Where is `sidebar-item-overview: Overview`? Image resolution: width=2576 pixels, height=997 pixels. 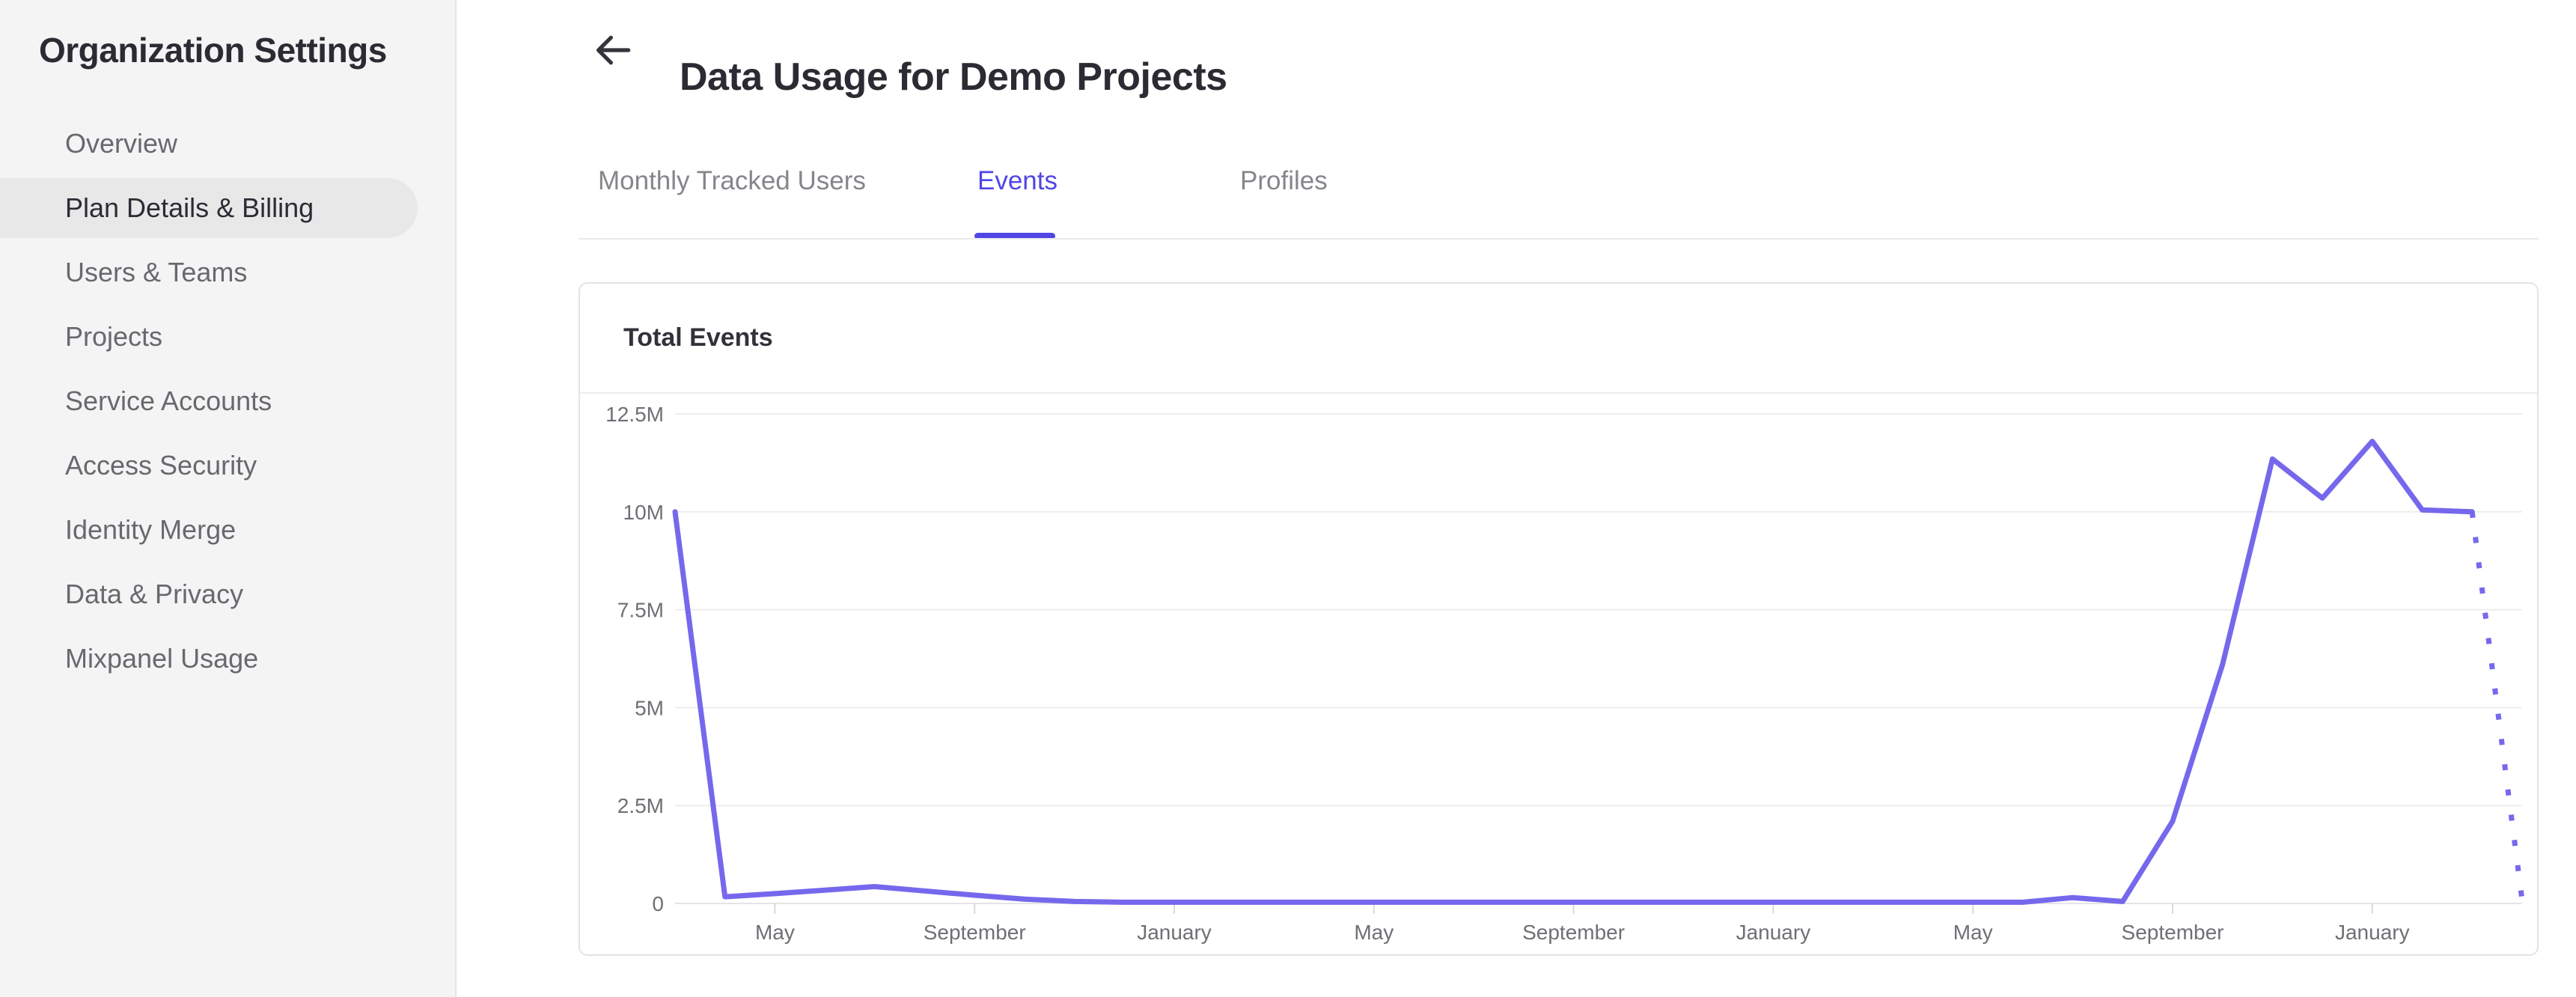 sidebar-item-overview: Overview is located at coordinates (122, 143).